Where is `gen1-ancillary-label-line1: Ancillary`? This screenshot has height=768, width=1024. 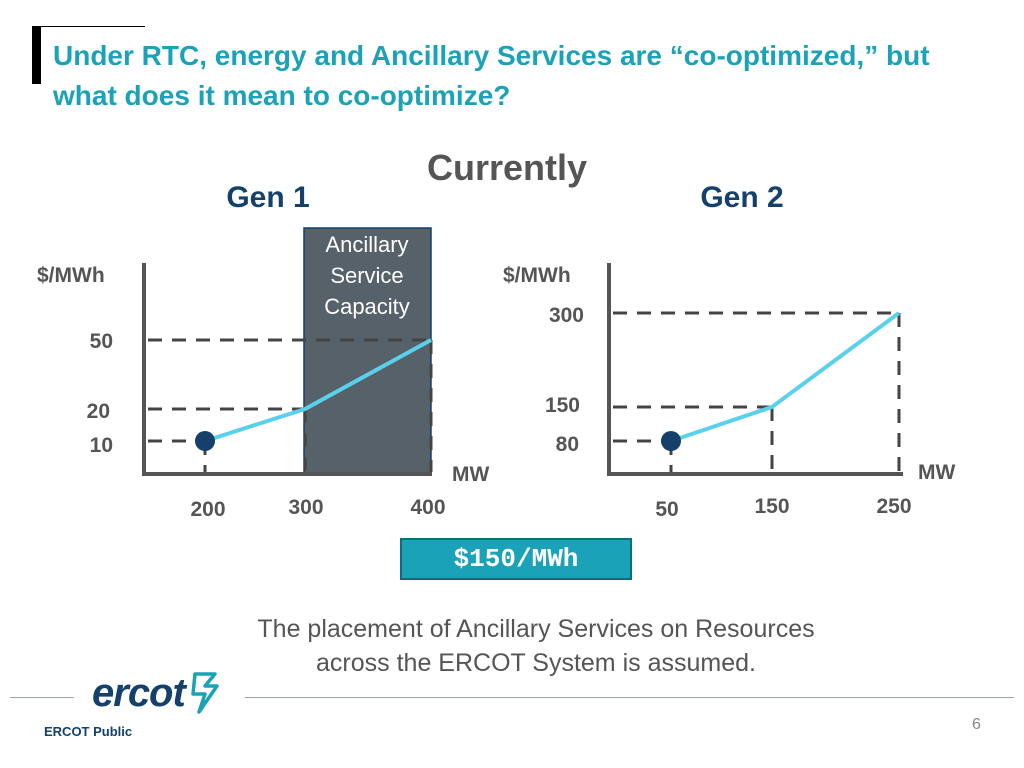
gen1-ancillary-label-line1: Ancillary is located at coordinates (366, 244).